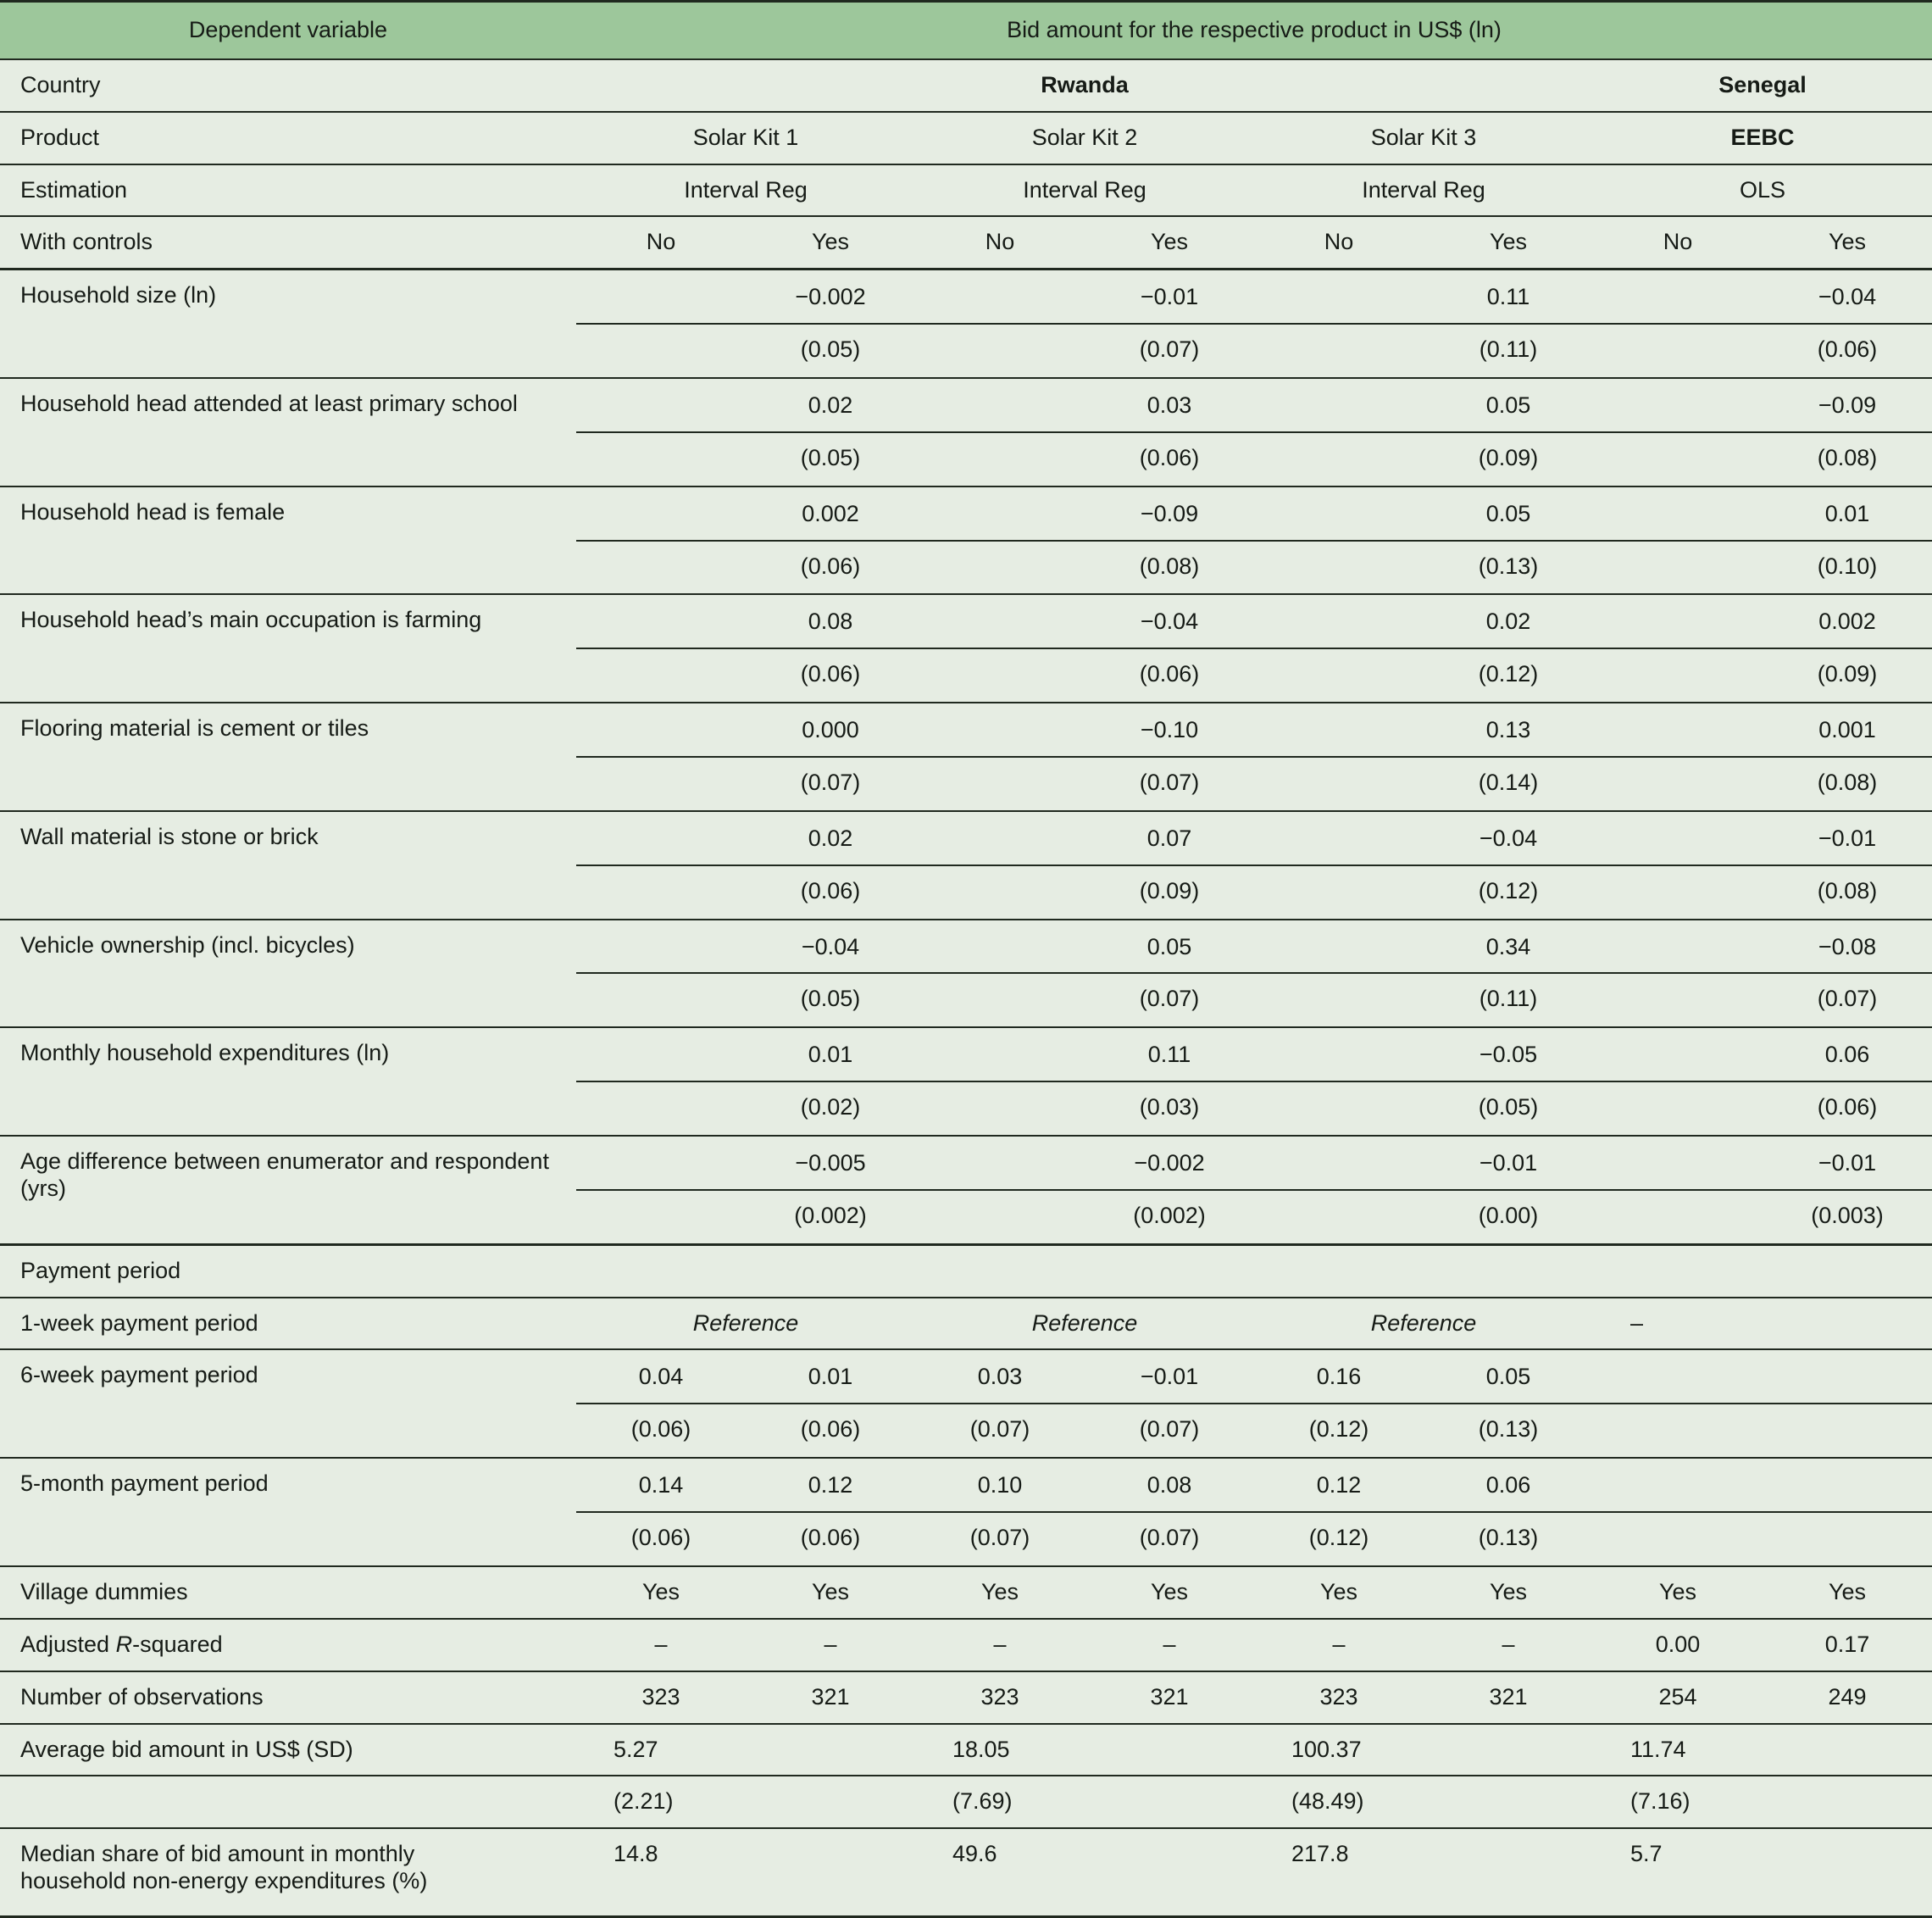  I want to click on se-row: (0.07) (0.07) (0.14) (0.08), so click(966, 784).